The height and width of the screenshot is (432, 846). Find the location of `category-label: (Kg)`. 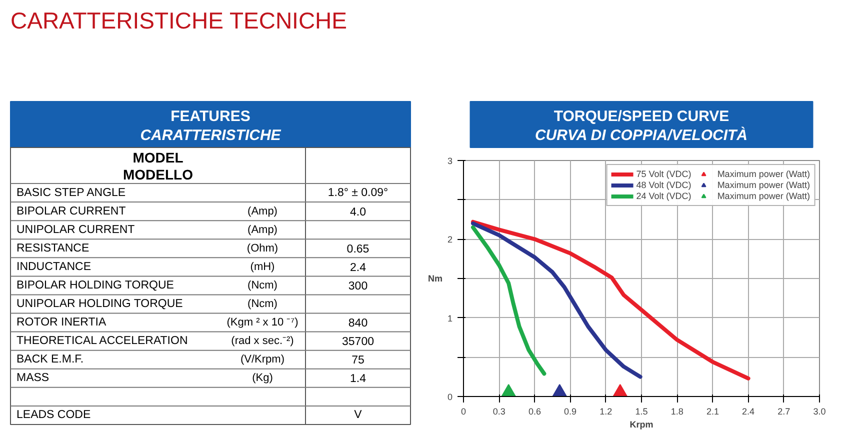

category-label: (Kg) is located at coordinates (262, 378).